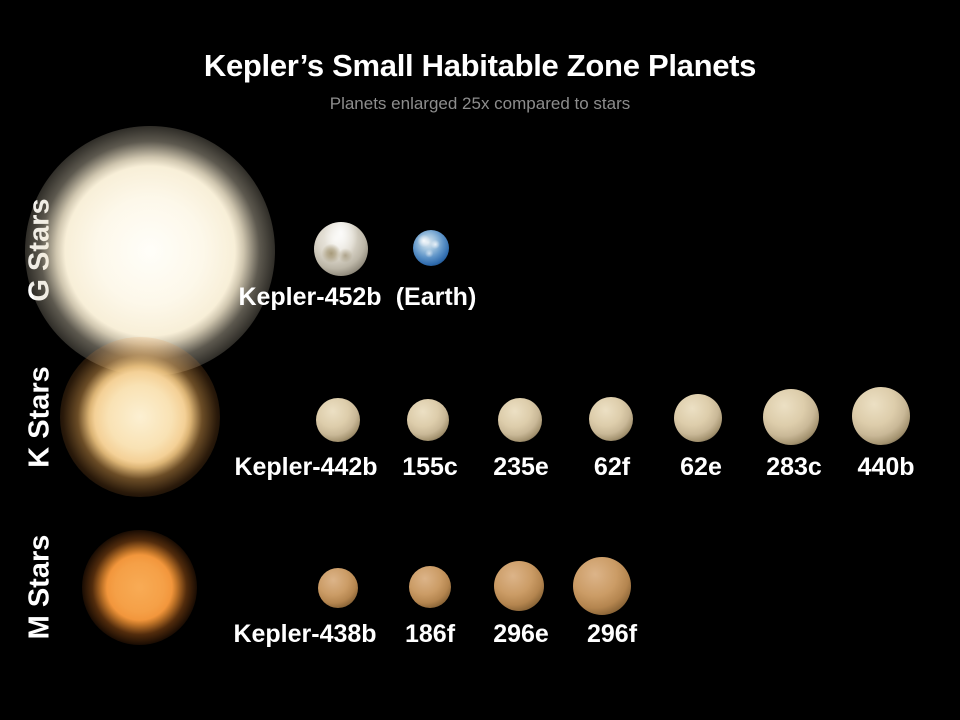  Describe the element at coordinates (39, 587) in the screenshot. I see `row-label-m-stars: M Stars` at that location.